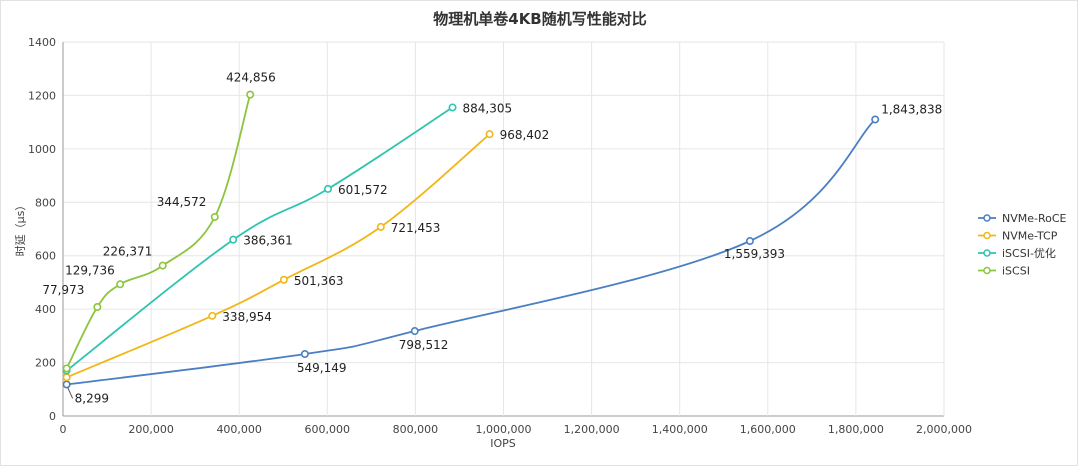 The height and width of the screenshot is (468, 1080). Describe the element at coordinates (363, 190) in the screenshot. I see `data-label: 601,572` at that location.